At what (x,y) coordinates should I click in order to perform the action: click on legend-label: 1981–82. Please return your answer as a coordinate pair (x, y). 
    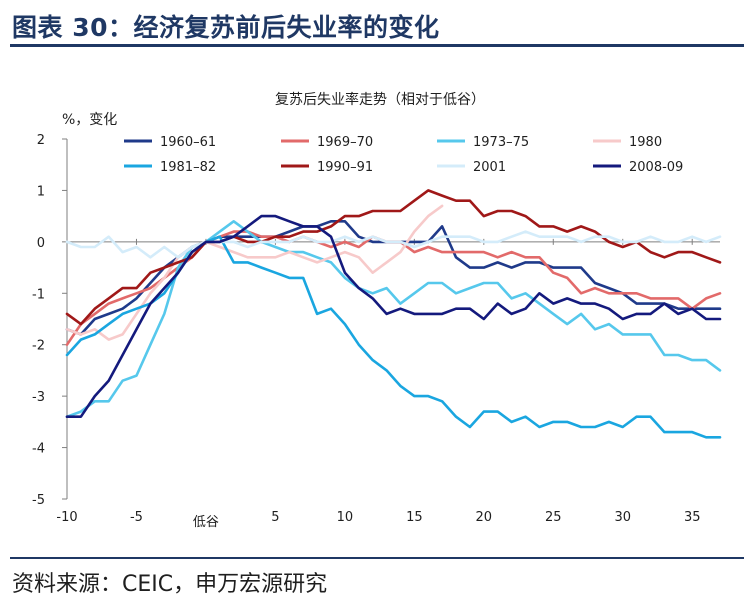
    Looking at the image, I should click on (188, 167).